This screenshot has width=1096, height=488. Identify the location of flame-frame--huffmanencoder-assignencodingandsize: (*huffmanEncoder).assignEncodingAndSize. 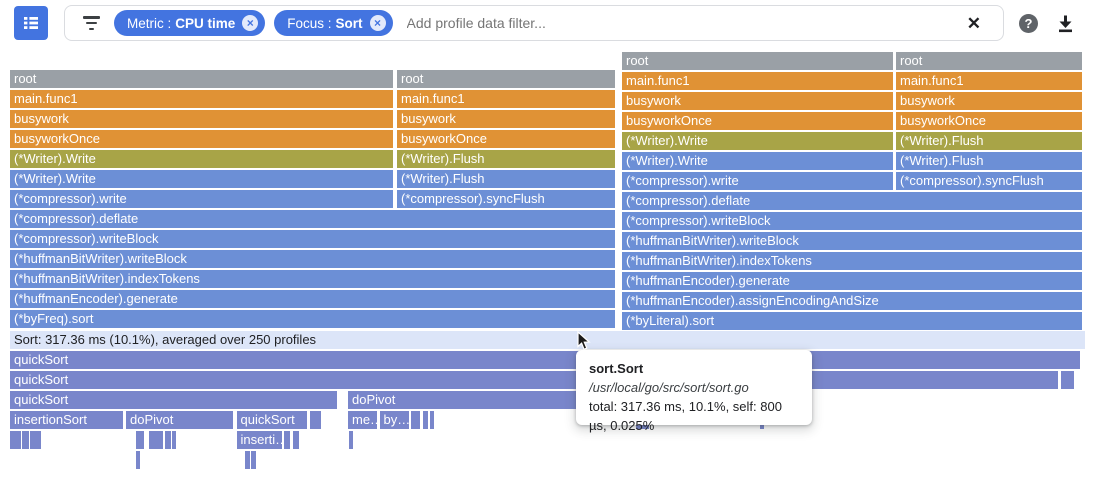
(852, 301).